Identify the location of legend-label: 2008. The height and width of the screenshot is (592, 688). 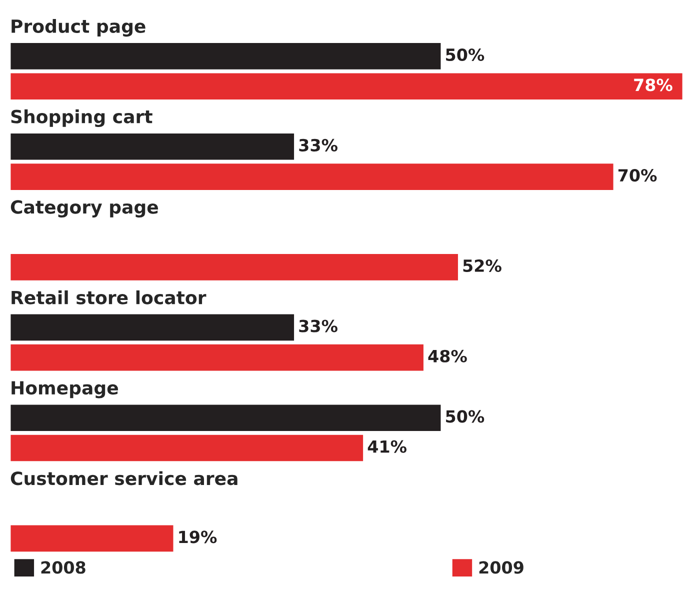
(63, 567).